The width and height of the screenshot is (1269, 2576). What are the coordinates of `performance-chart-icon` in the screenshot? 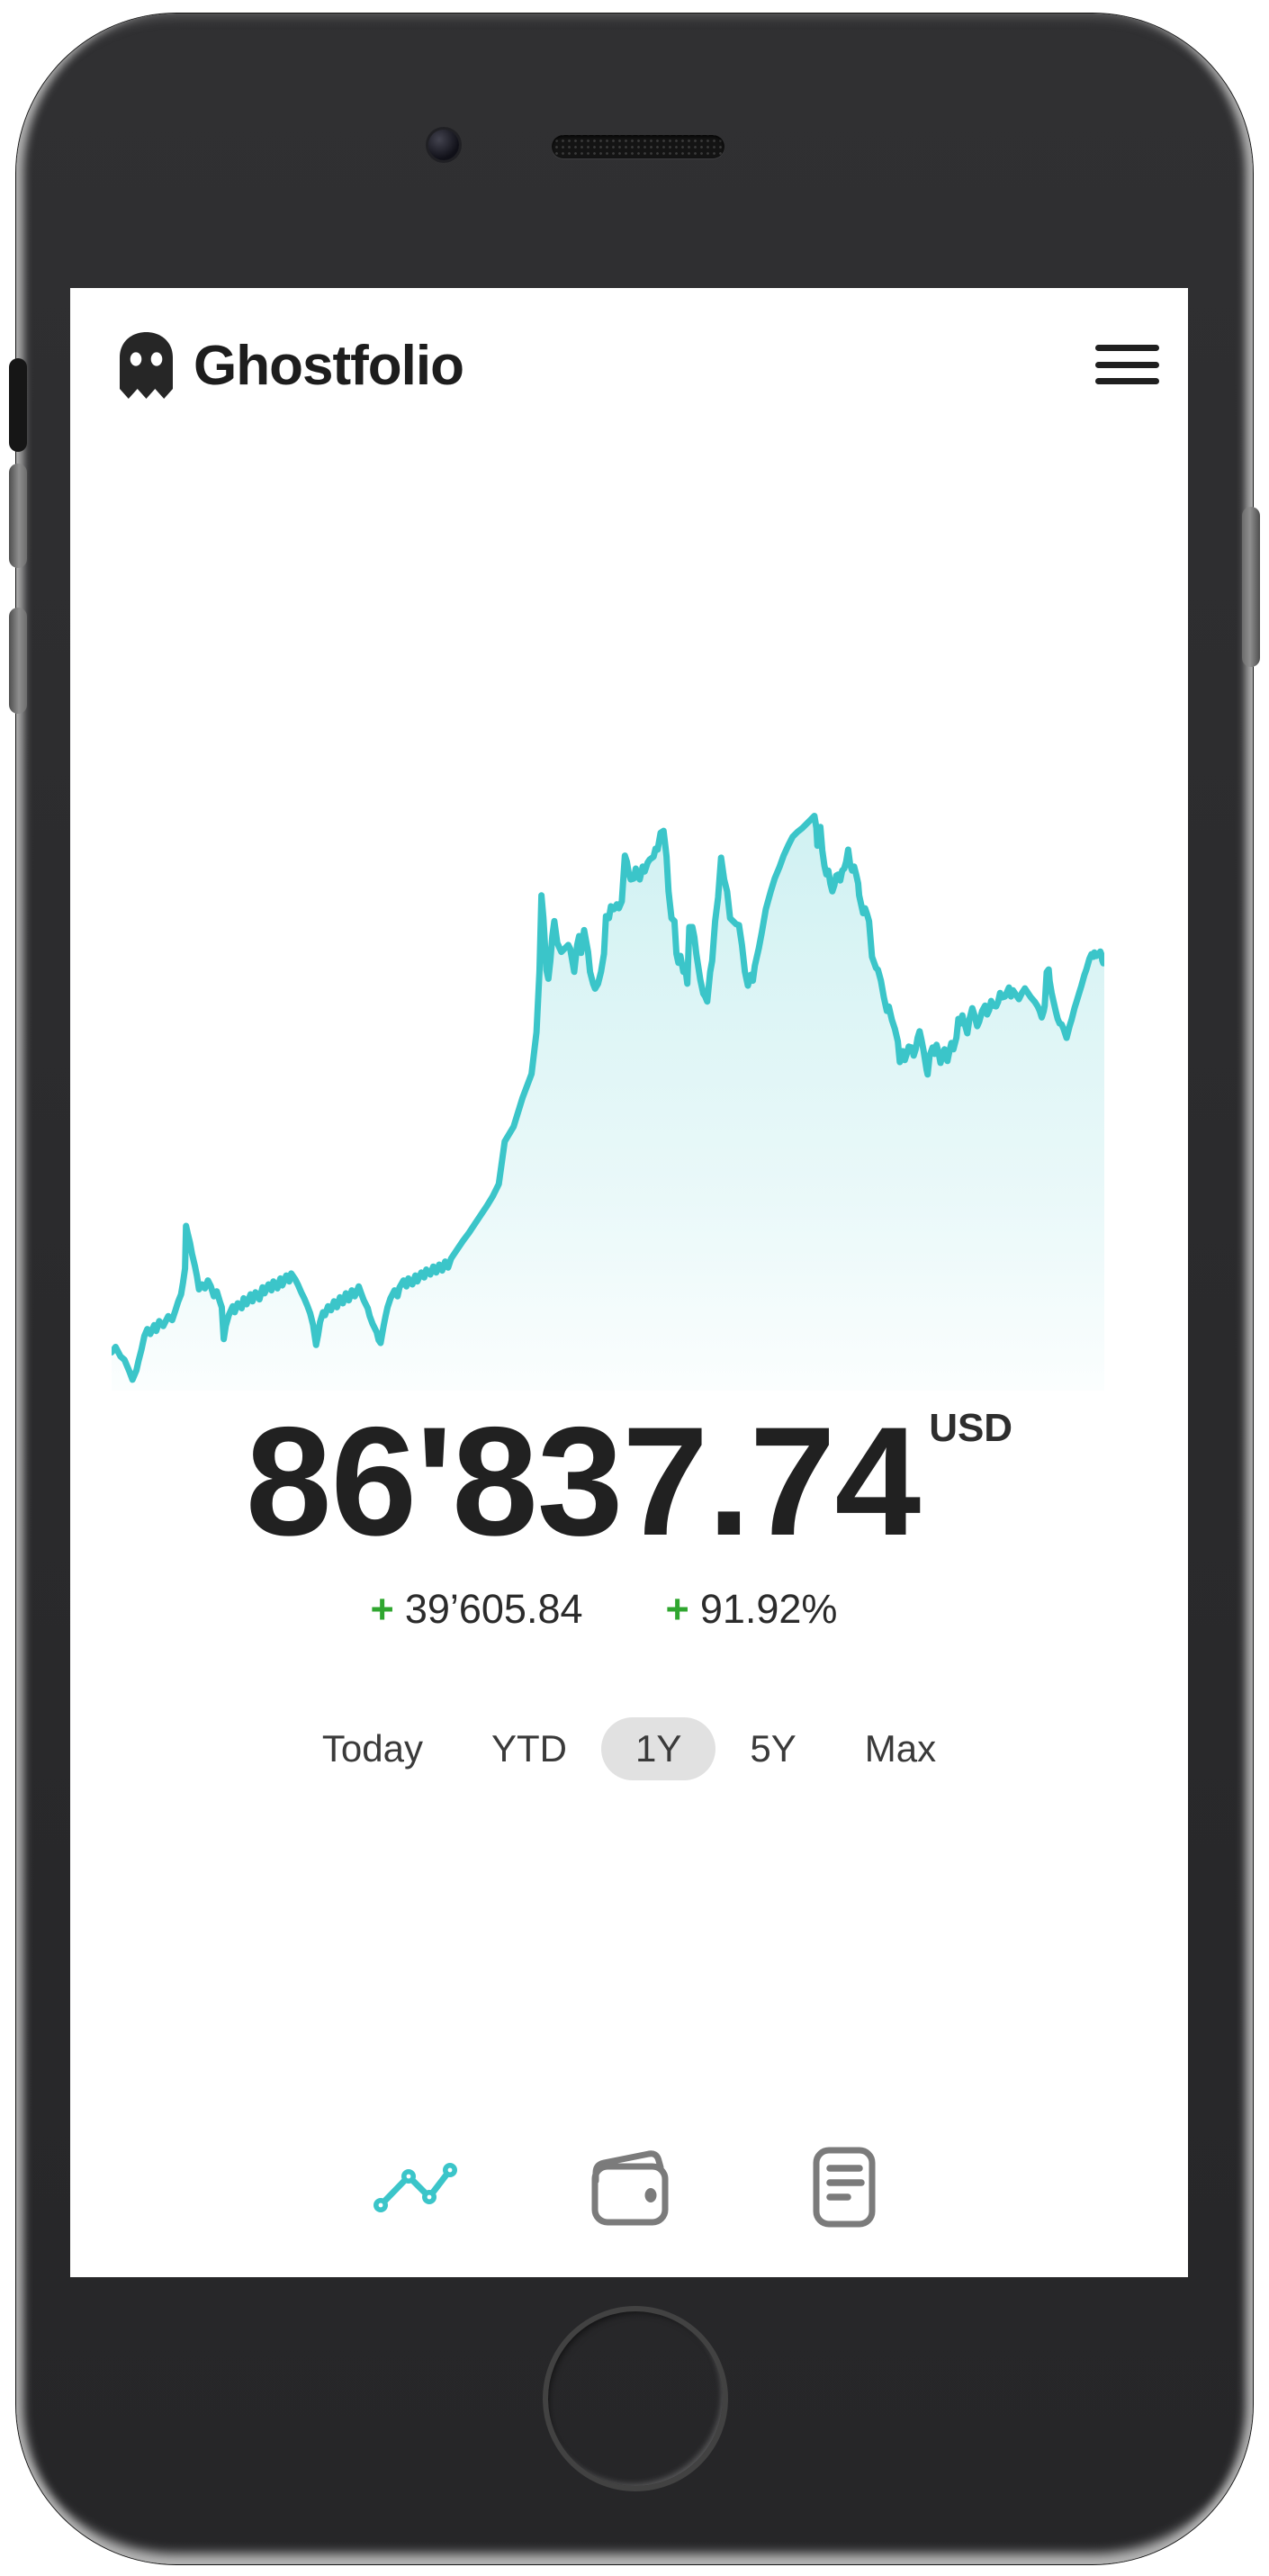 It's located at (415, 2187).